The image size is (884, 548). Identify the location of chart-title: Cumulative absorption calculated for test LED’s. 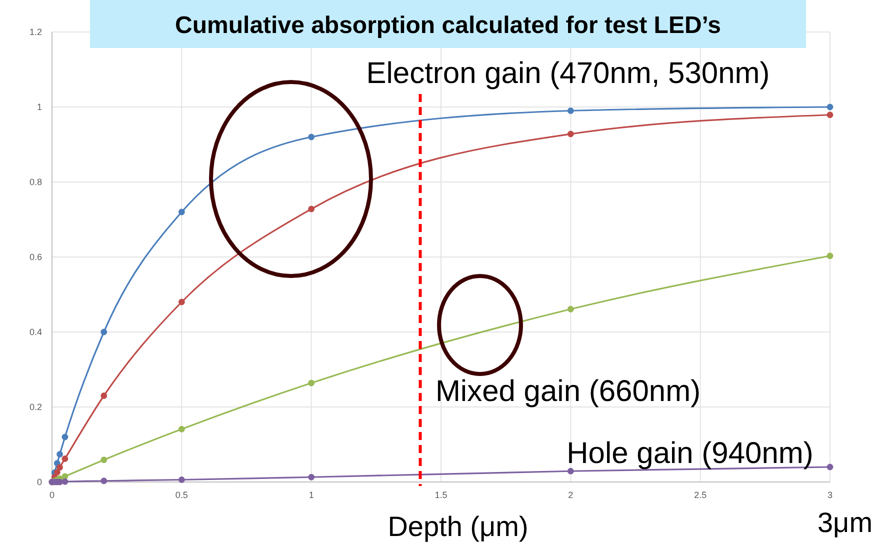
(448, 25).